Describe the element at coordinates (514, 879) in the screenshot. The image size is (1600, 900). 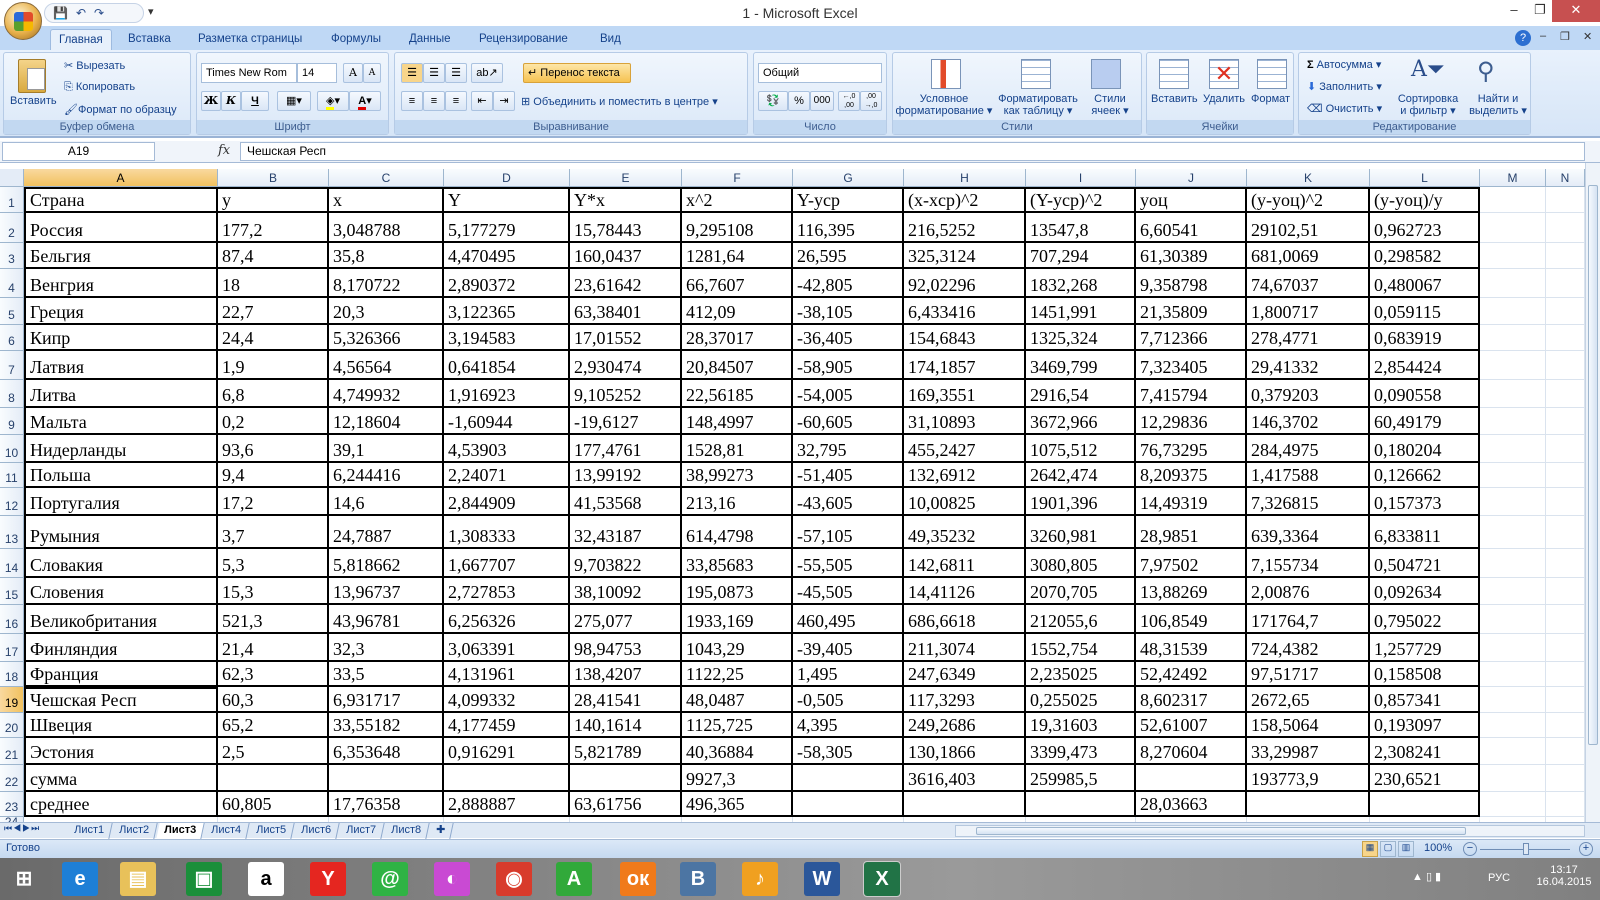
I see `chrome-icon: ◉` at that location.